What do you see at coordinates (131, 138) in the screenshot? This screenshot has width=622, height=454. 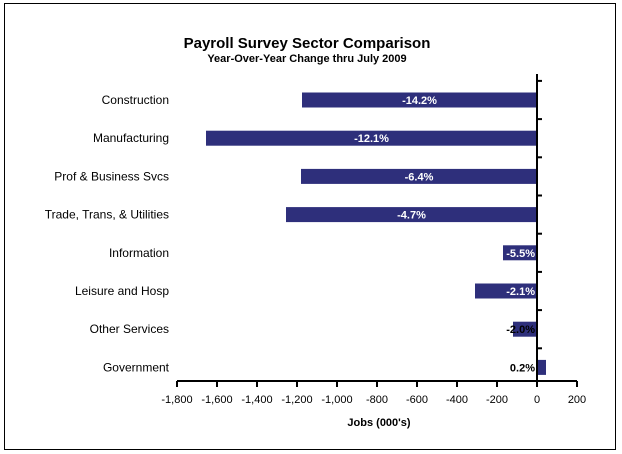 I see `category-label-manufacturing: Manufacturing` at bounding box center [131, 138].